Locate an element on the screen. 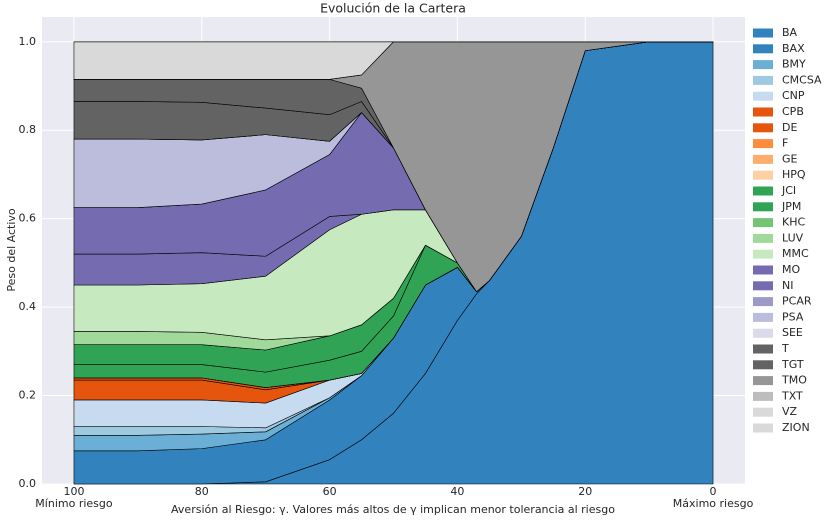  legend-label: BAX is located at coordinates (793, 48).